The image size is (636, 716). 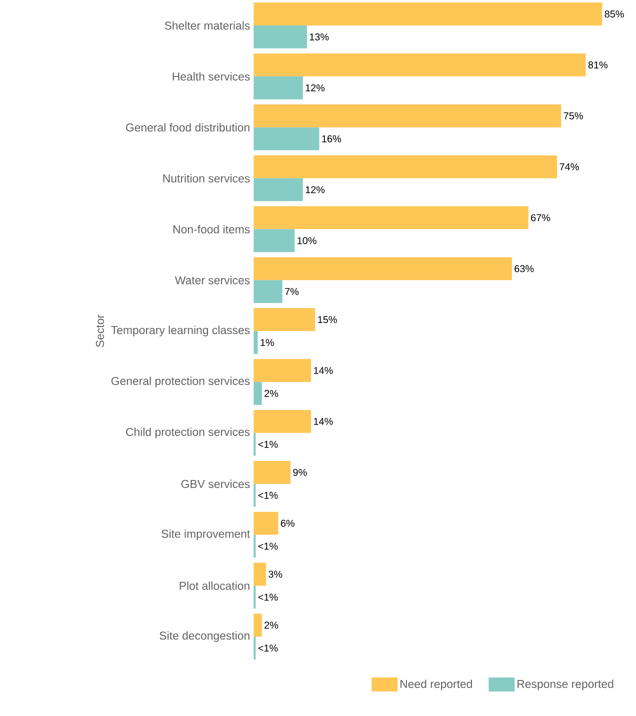 What do you see at coordinates (569, 166) in the screenshot?
I see `data-label: 74%` at bounding box center [569, 166].